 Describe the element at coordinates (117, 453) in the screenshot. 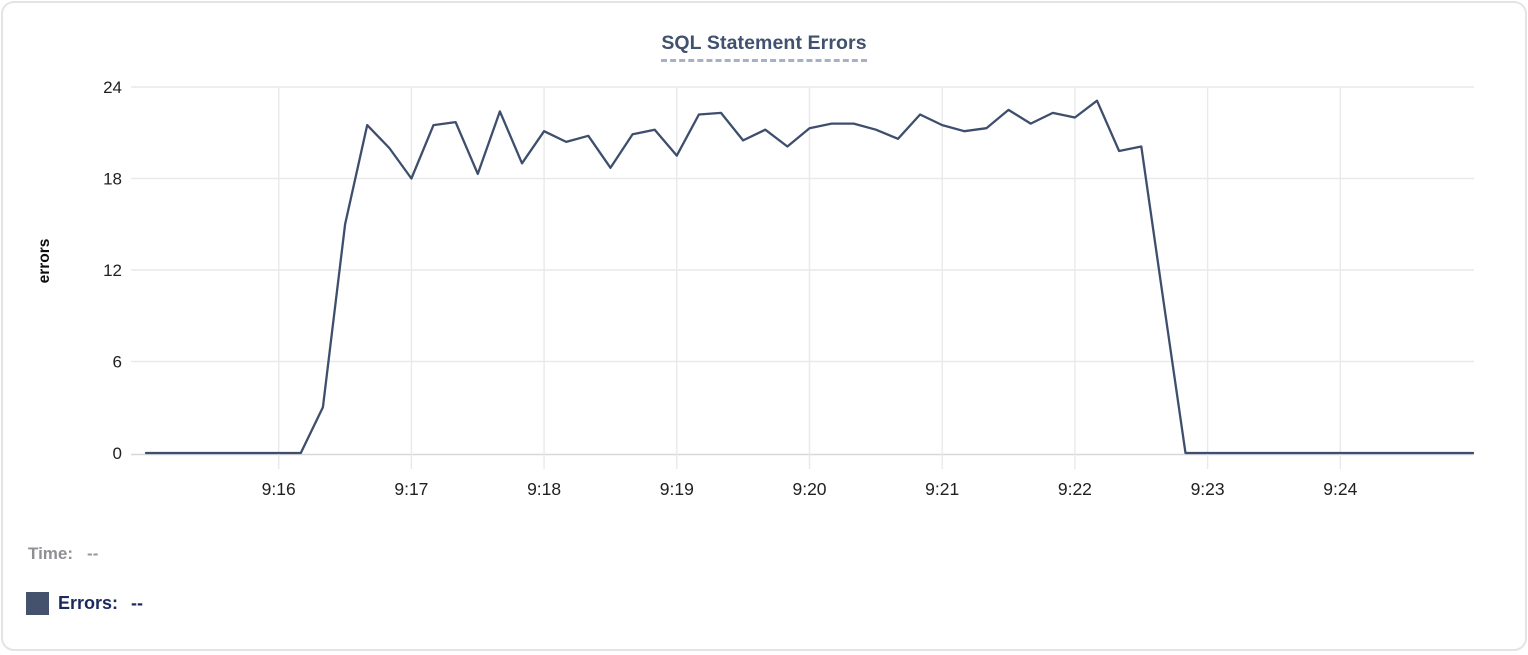

I see `y-tick-label: 0` at that location.